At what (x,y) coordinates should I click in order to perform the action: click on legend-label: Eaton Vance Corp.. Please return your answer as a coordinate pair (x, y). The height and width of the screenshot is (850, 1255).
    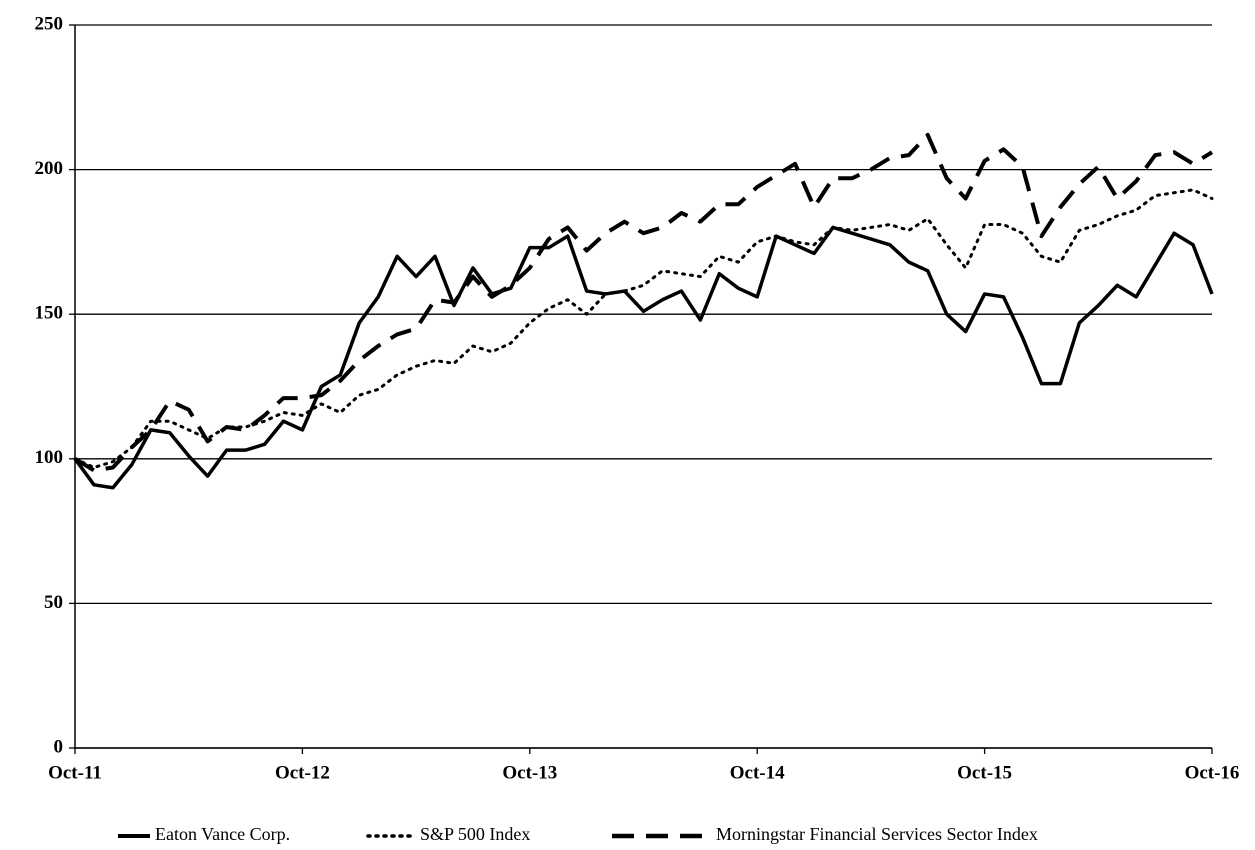
    Looking at the image, I should click on (222, 834).